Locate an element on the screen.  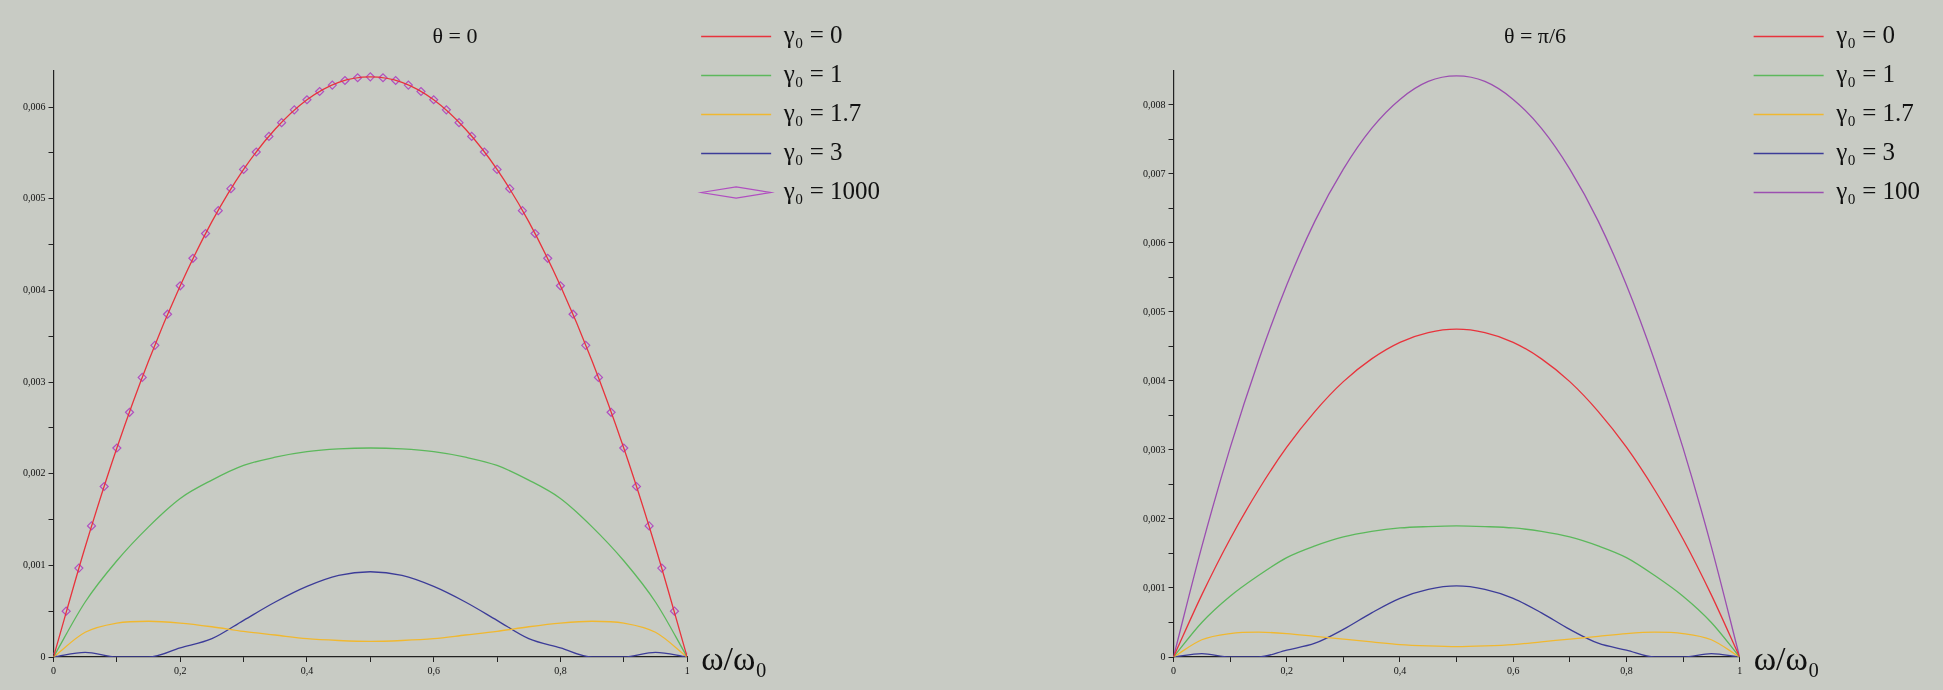
y-tick-label: 0,007 is located at coordinates (1154, 173).